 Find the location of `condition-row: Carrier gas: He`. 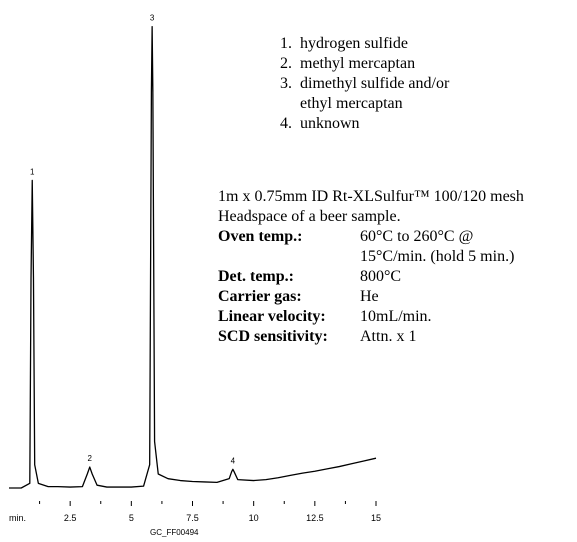

condition-row: Carrier gas: He is located at coordinates (366, 297).